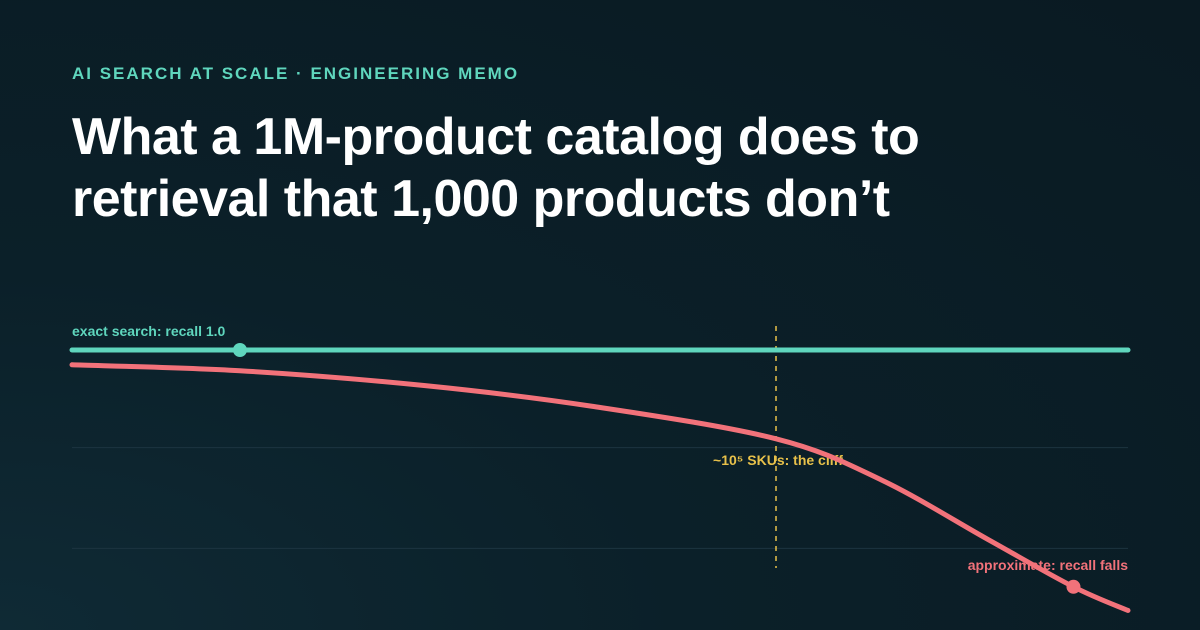  I want to click on memo-kicker: AI SEARCH AT SCALE · ENGINEERING MEMO, so click(296, 73).